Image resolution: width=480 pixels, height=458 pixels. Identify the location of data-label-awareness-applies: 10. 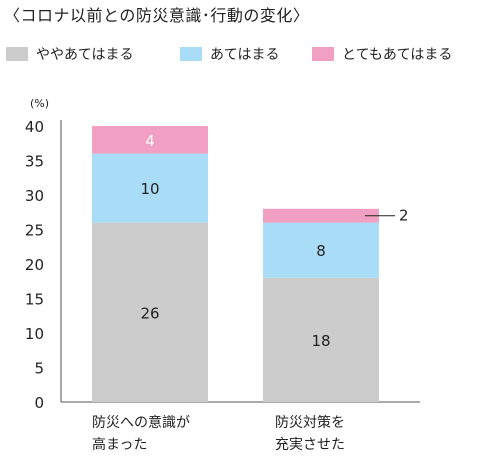
(149, 189).